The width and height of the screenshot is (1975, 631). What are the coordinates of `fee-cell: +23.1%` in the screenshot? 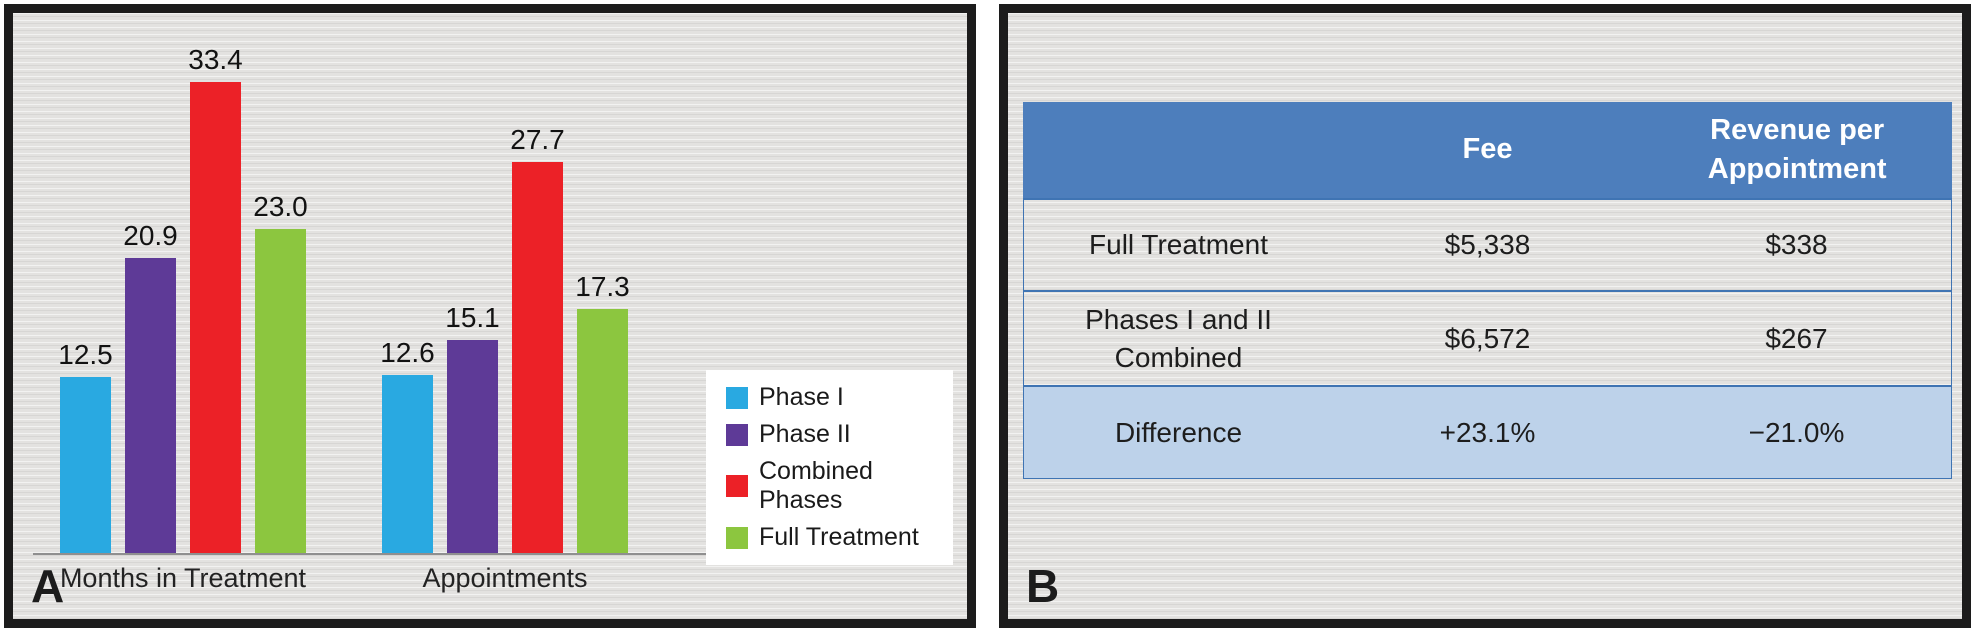 It's located at (1487, 432).